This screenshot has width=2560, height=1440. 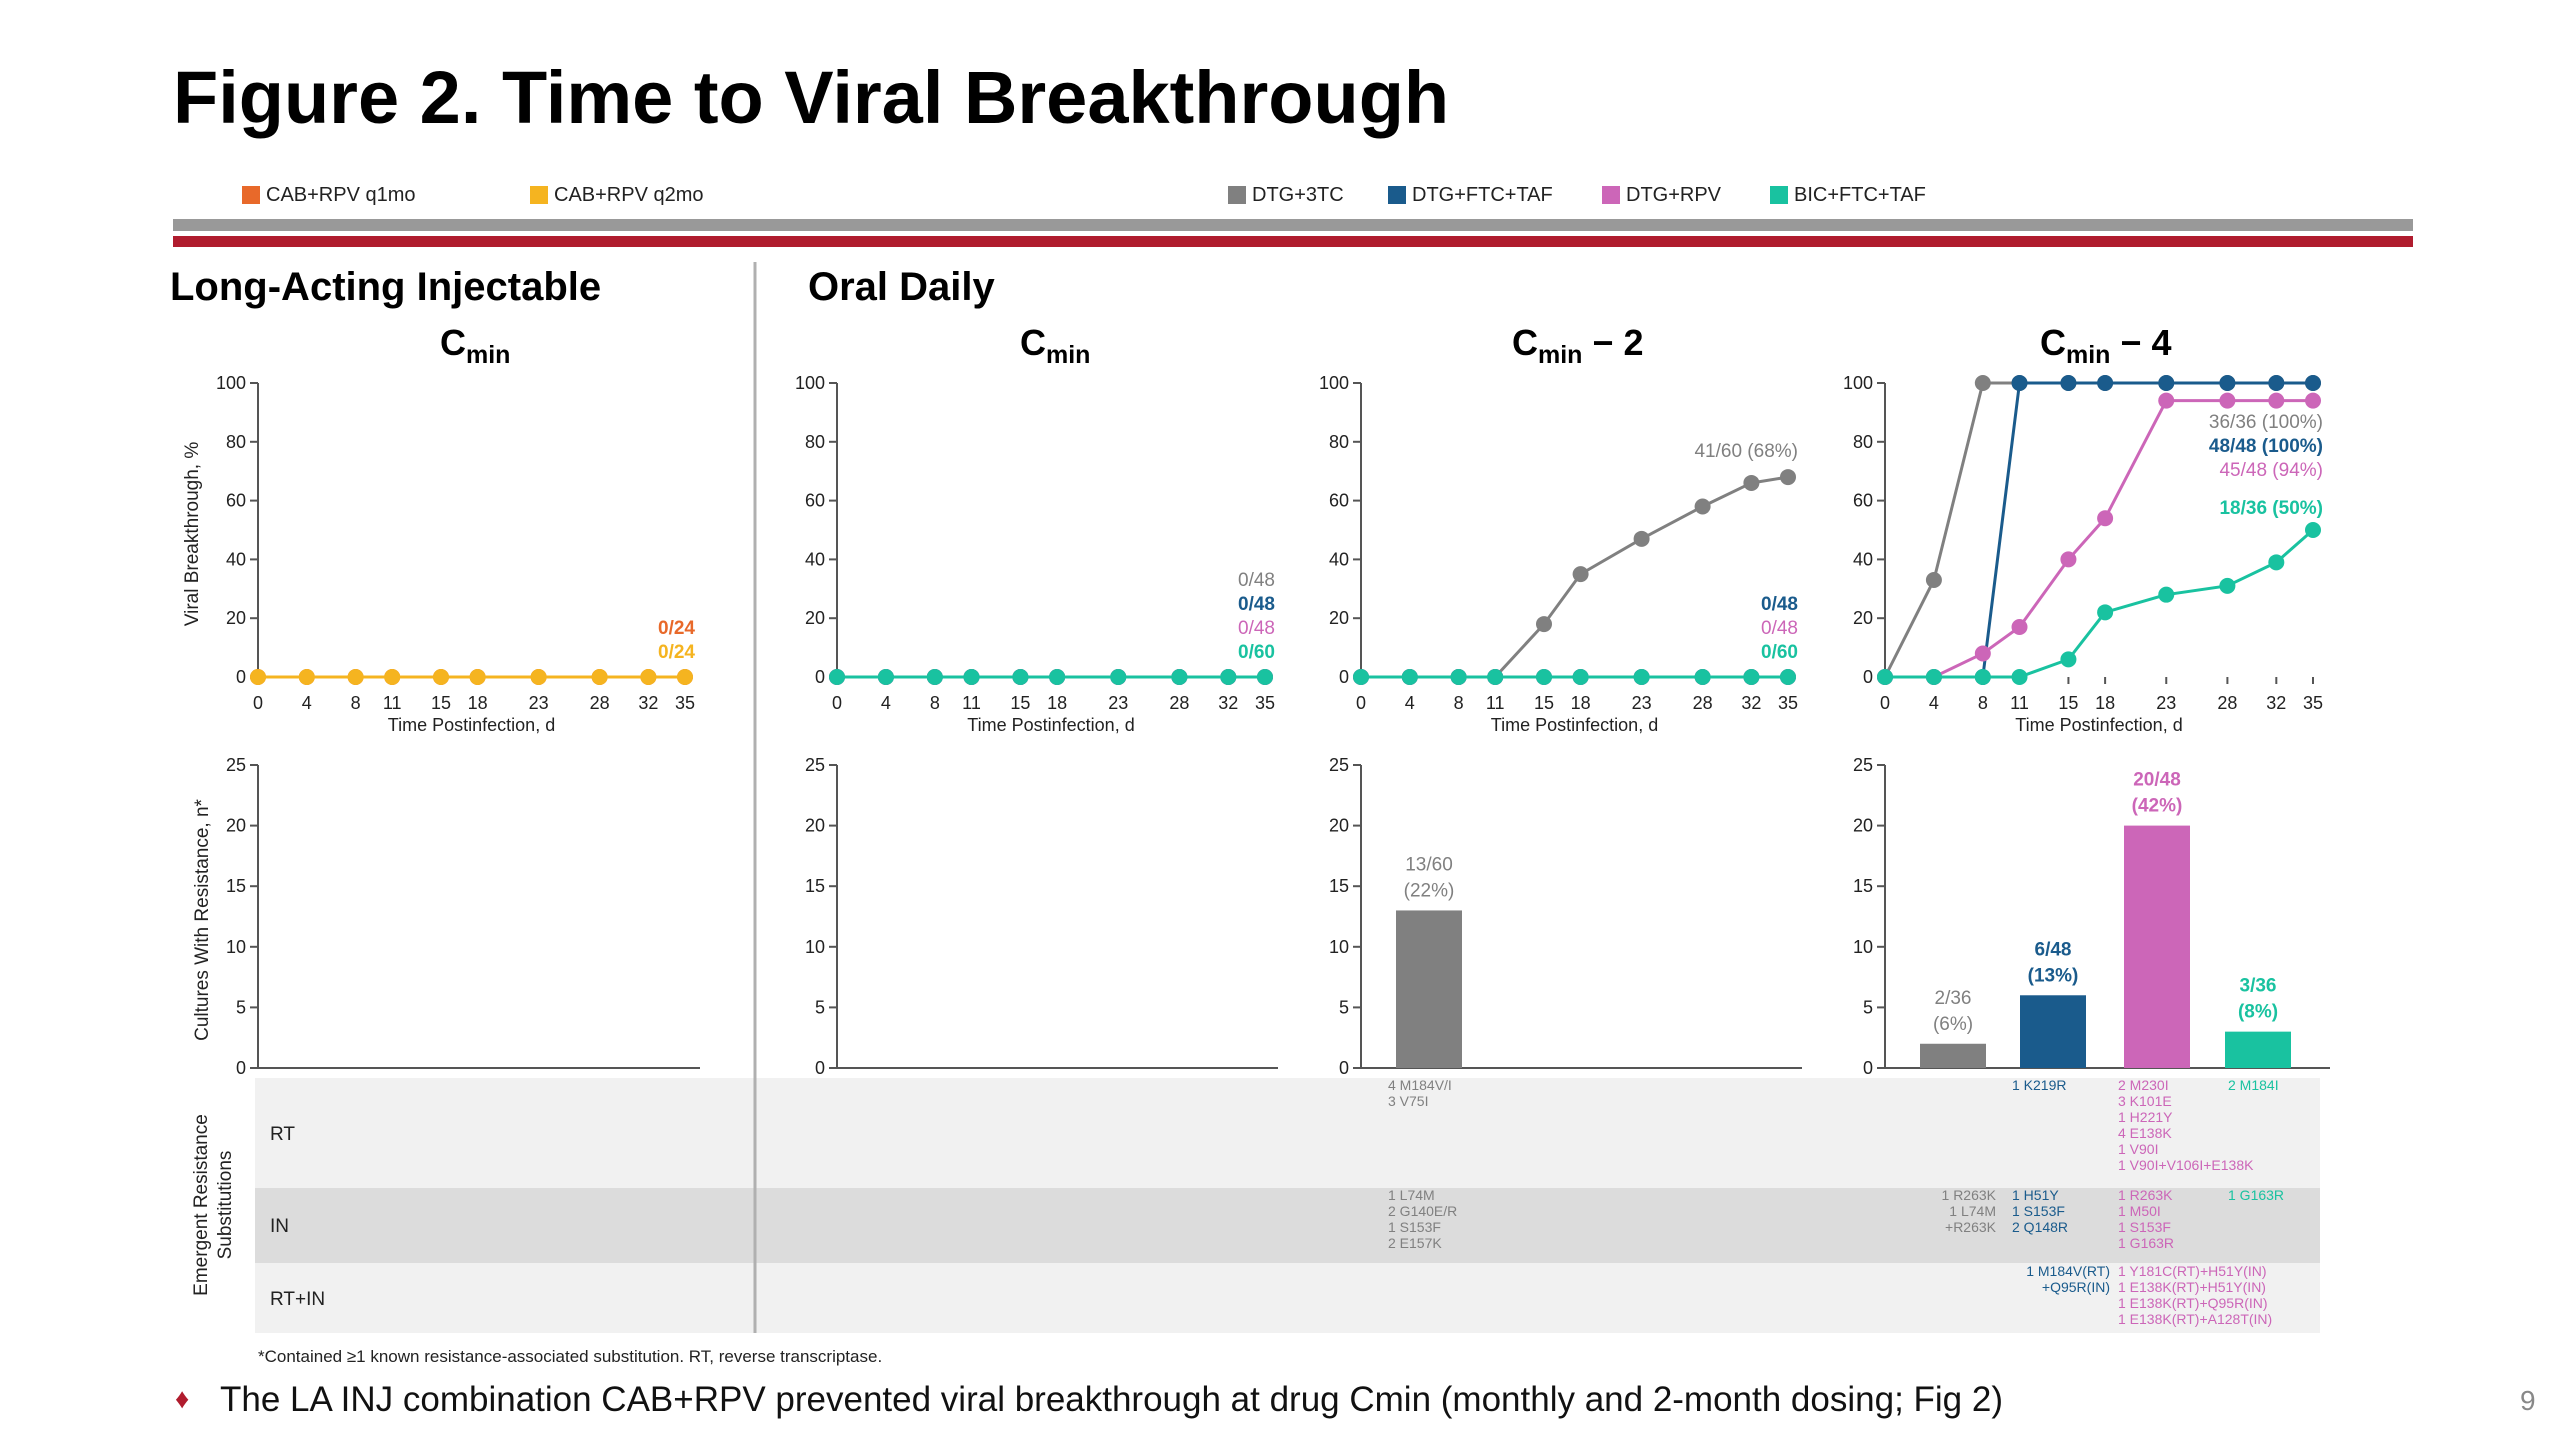 What do you see at coordinates (1293, 225) in the screenshot?
I see `header-rule-gray` at bounding box center [1293, 225].